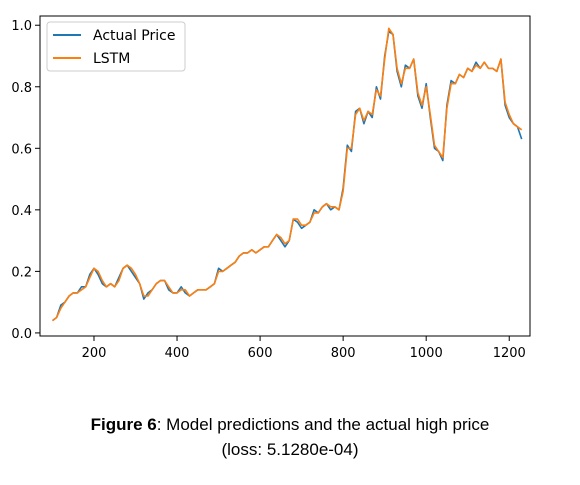 The image size is (580, 485). Describe the element at coordinates (304, 348) in the screenshot. I see `x-axis-ticks: 200 400 600 800 1000 1200` at that location.